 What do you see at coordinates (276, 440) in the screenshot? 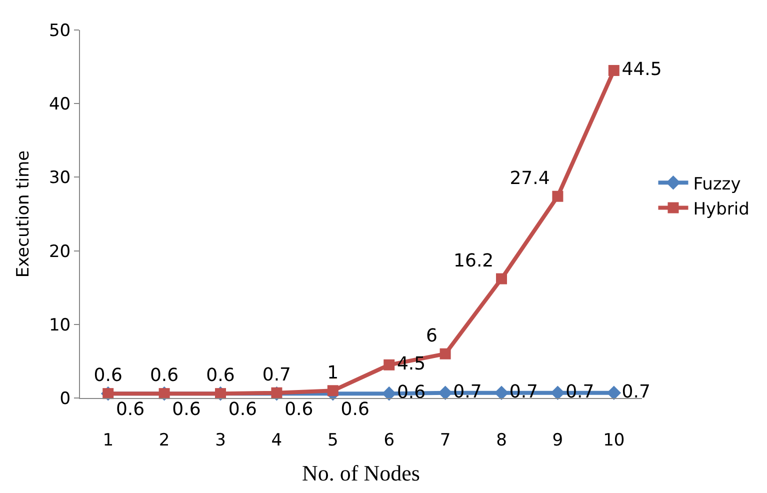
I see `x-tick-label: 4` at bounding box center [276, 440].